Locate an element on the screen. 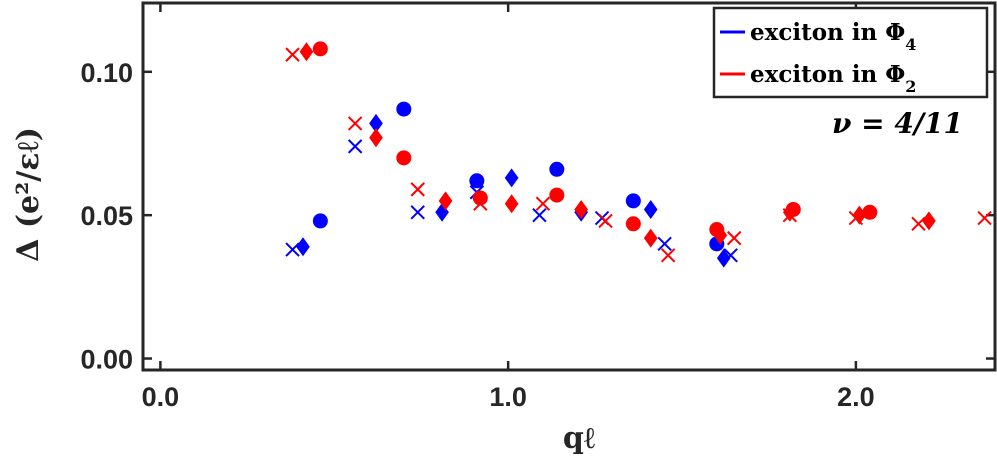  x-axis-label: qℓ is located at coordinates (579, 438).